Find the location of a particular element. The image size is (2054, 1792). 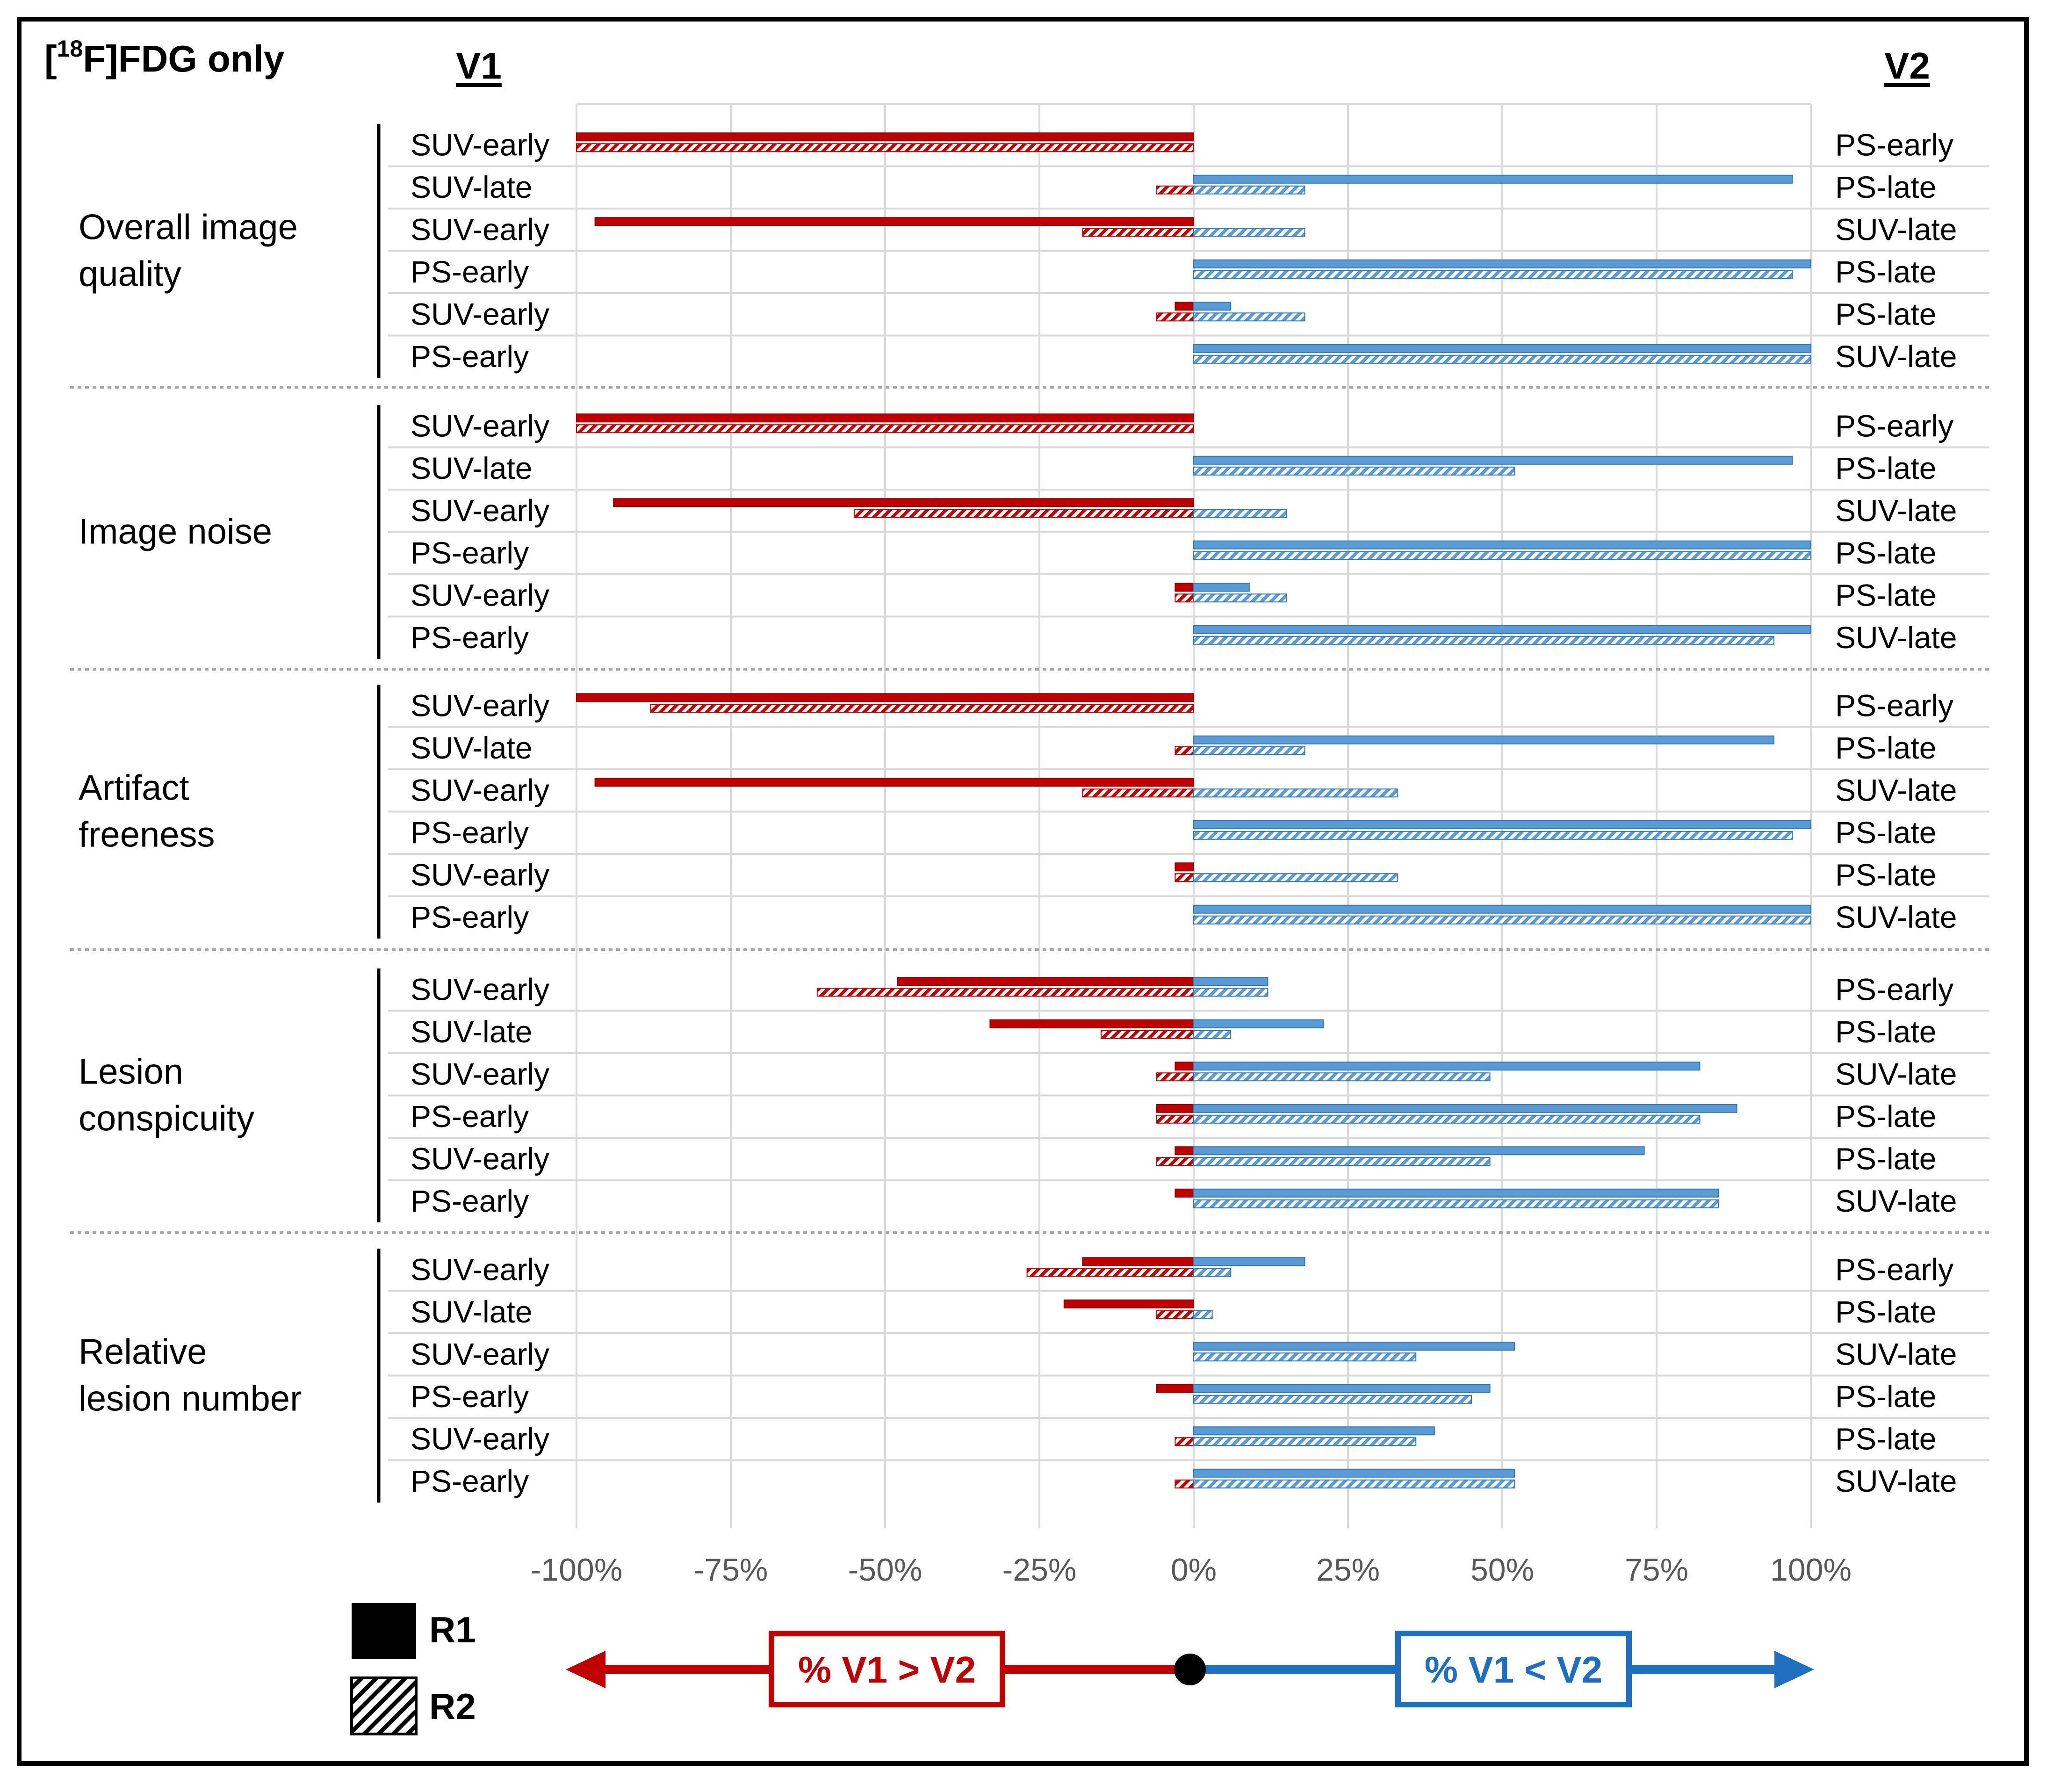

label-box-left is located at coordinates (887, 1669).